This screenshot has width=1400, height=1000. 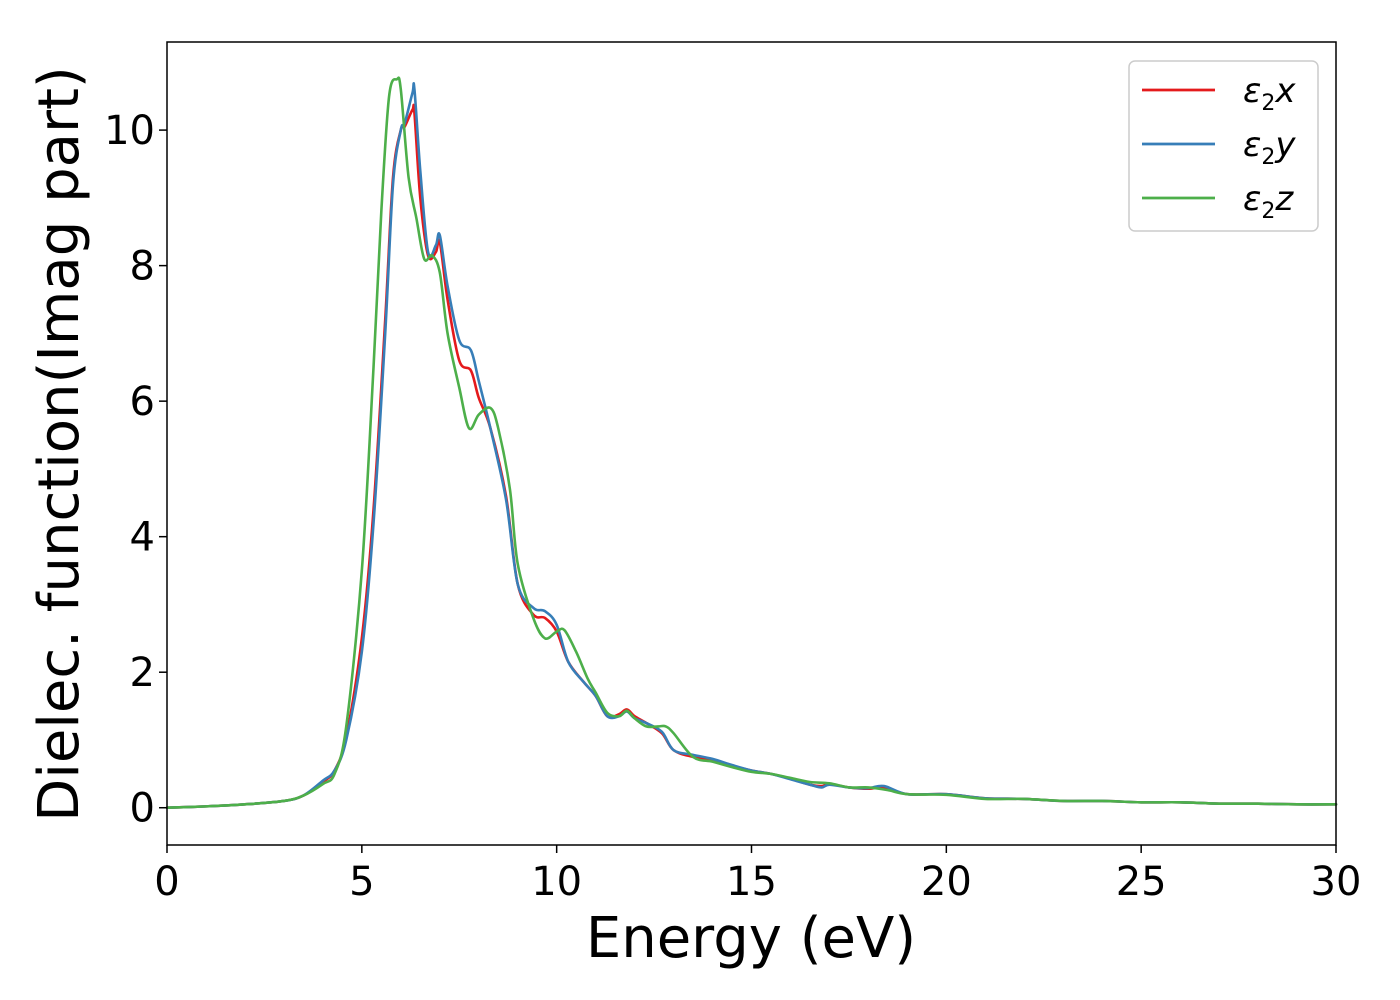 I want to click on y-tick-label: 0, so click(x=142, y=809).